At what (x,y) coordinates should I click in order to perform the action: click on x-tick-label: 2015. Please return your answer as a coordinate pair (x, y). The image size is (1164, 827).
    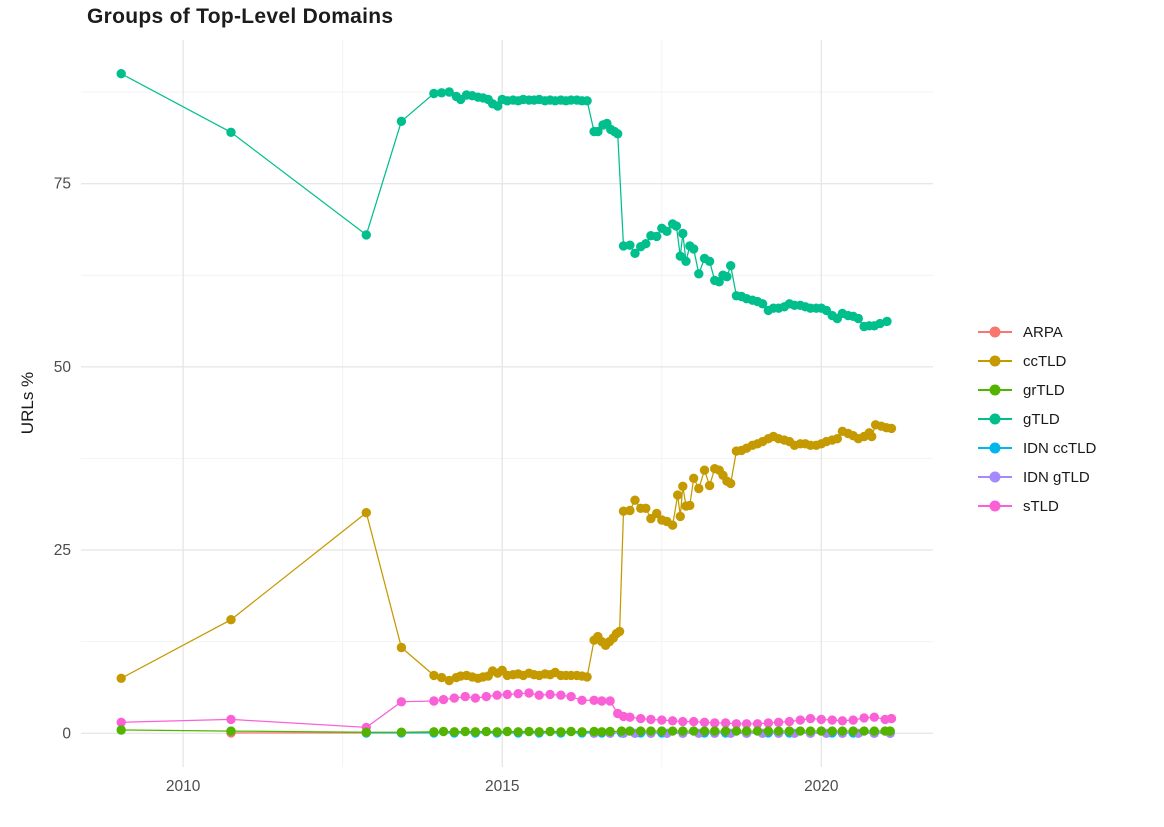
    Looking at the image, I should click on (502, 786).